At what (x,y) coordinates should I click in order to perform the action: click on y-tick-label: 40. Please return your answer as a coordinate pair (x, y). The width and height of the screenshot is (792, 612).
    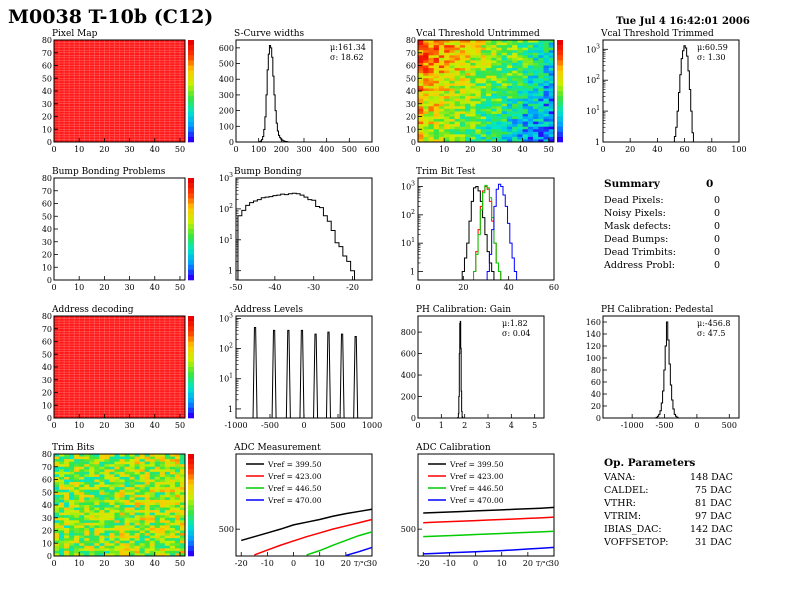
    Looking at the image, I should click on (47, 229).